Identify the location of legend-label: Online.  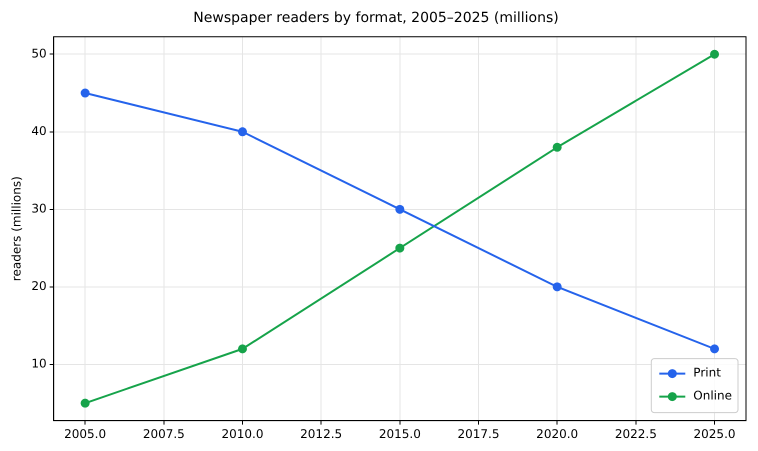
(712, 395).